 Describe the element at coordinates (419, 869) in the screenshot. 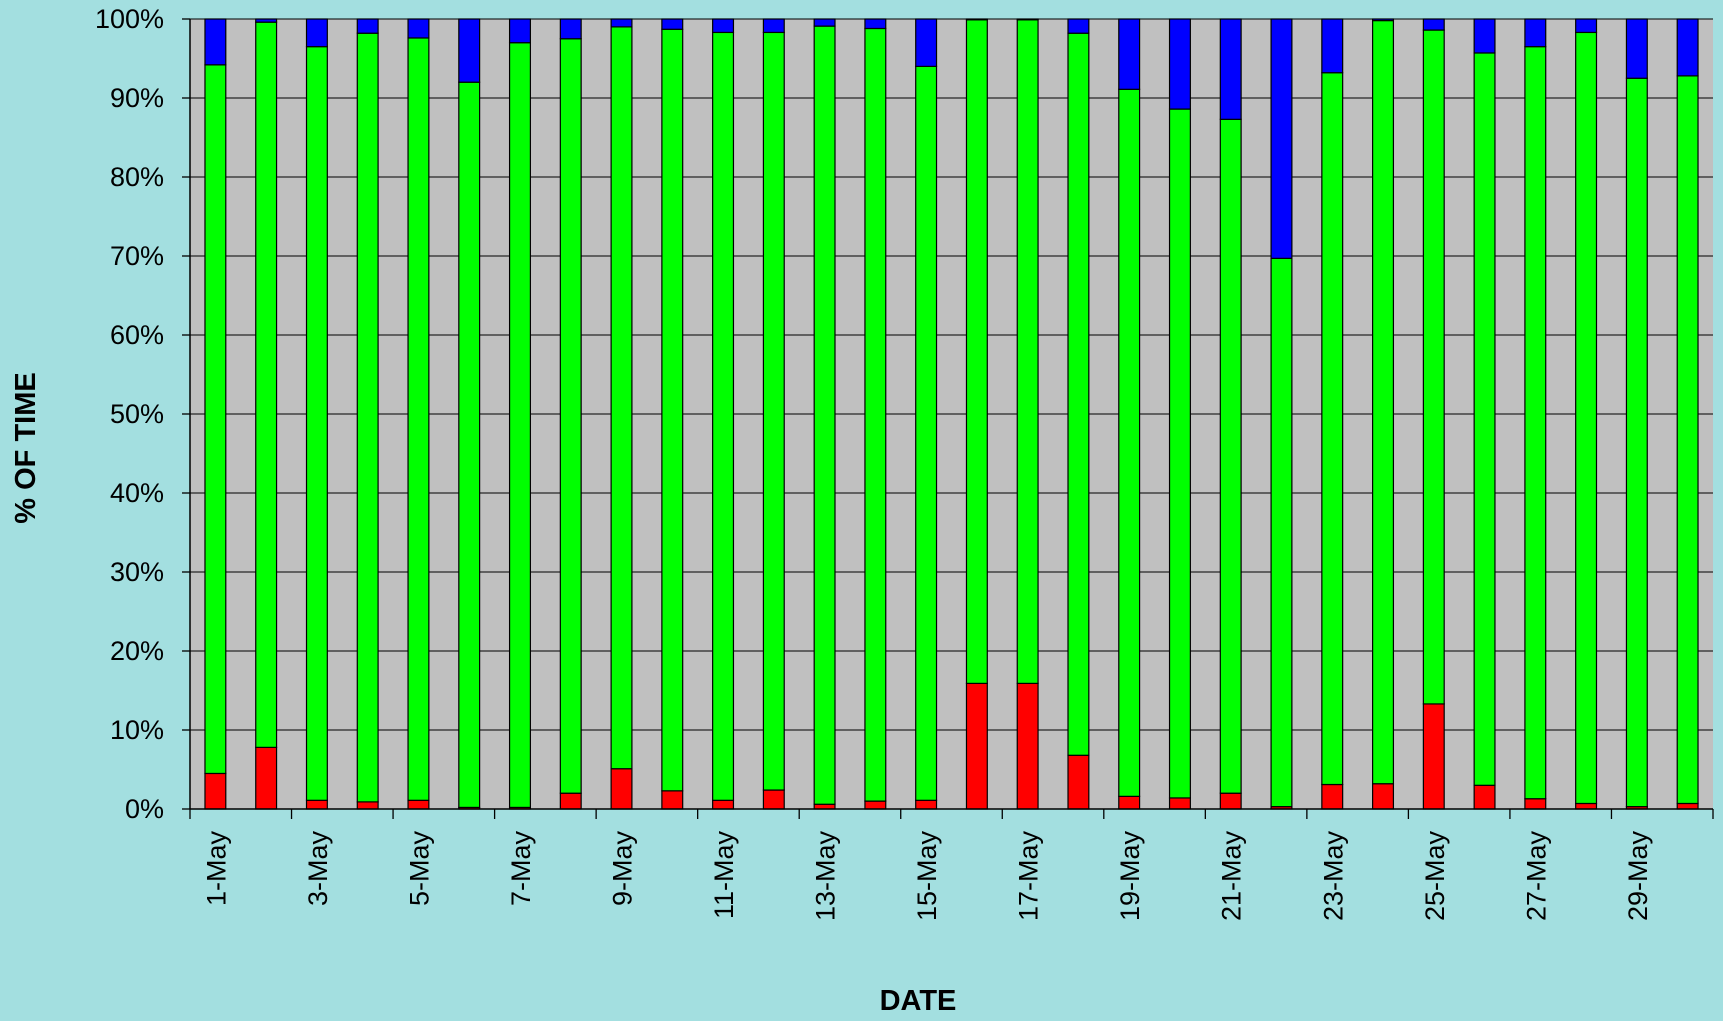

I see `x-tick-label: 5-May` at that location.